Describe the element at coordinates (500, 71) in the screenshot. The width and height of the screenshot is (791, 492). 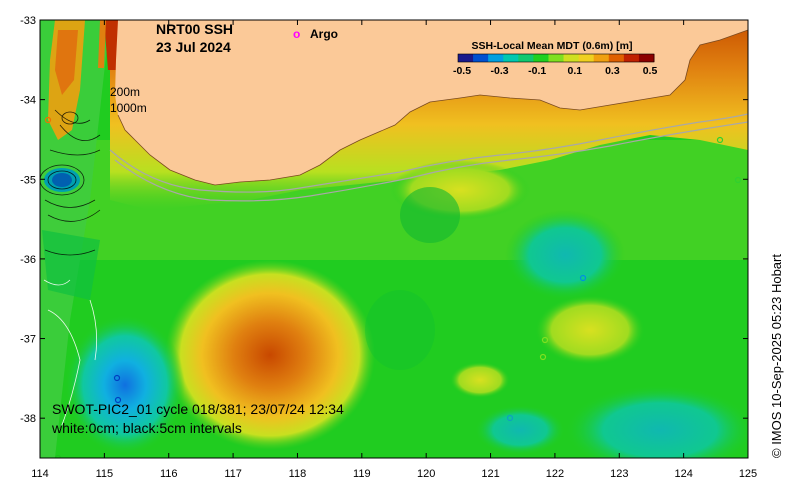
I see `colorbar-tick-label: -0.3` at that location.